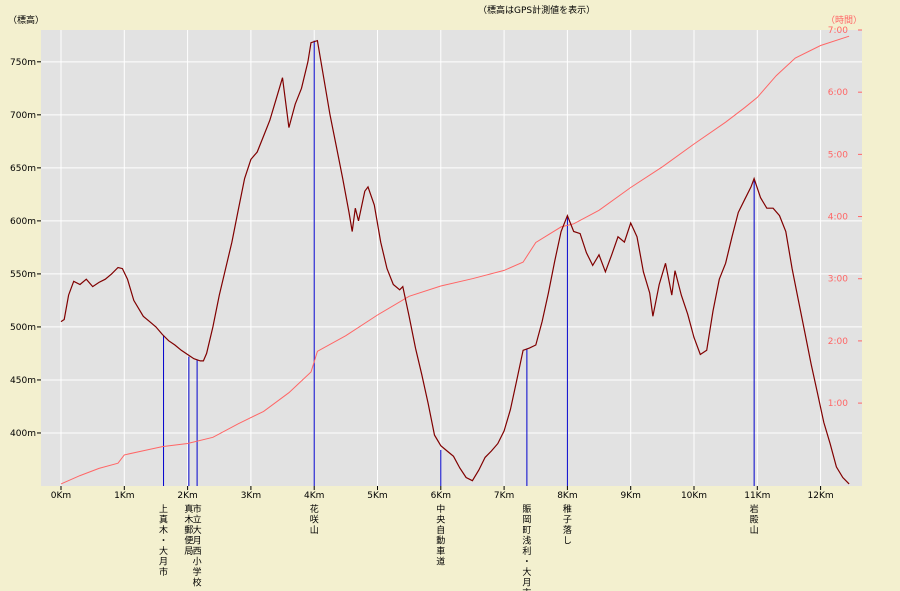 The height and width of the screenshot is (591, 900). I want to click on landmark-label-char: 上, so click(163, 509).